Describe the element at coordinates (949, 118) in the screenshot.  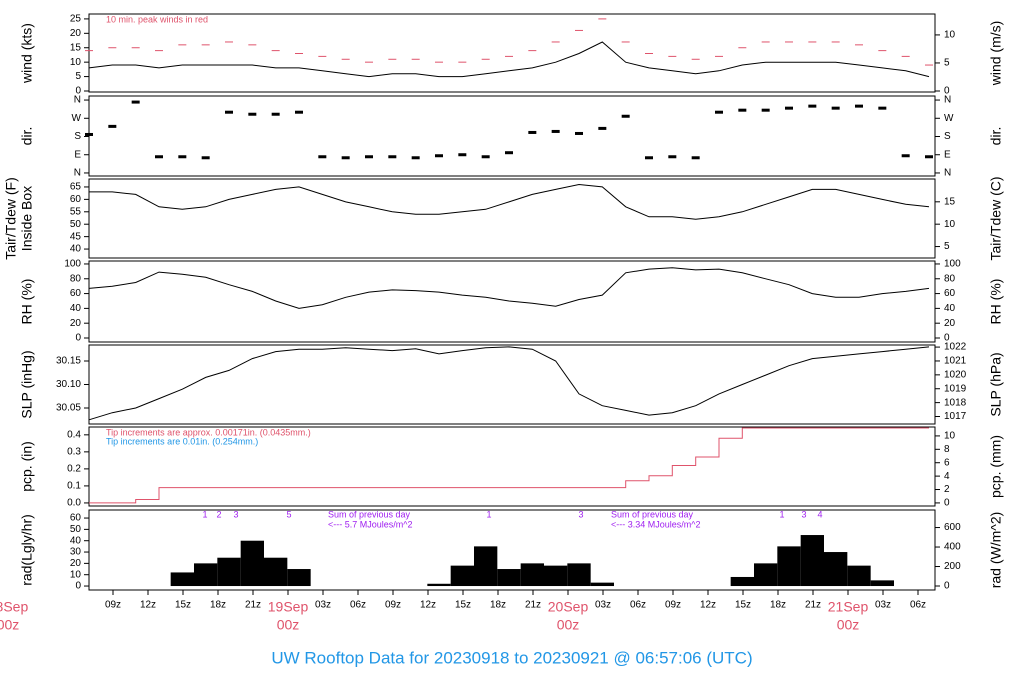
I see `y2-tick-label: W` at that location.